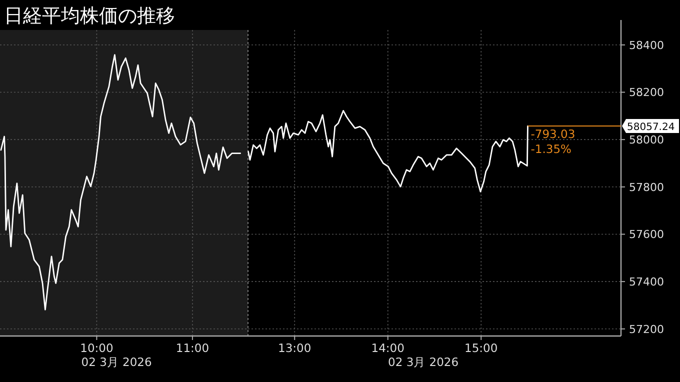 This screenshot has height=382, width=680. I want to click on value-label: 58057.24, so click(650, 126).